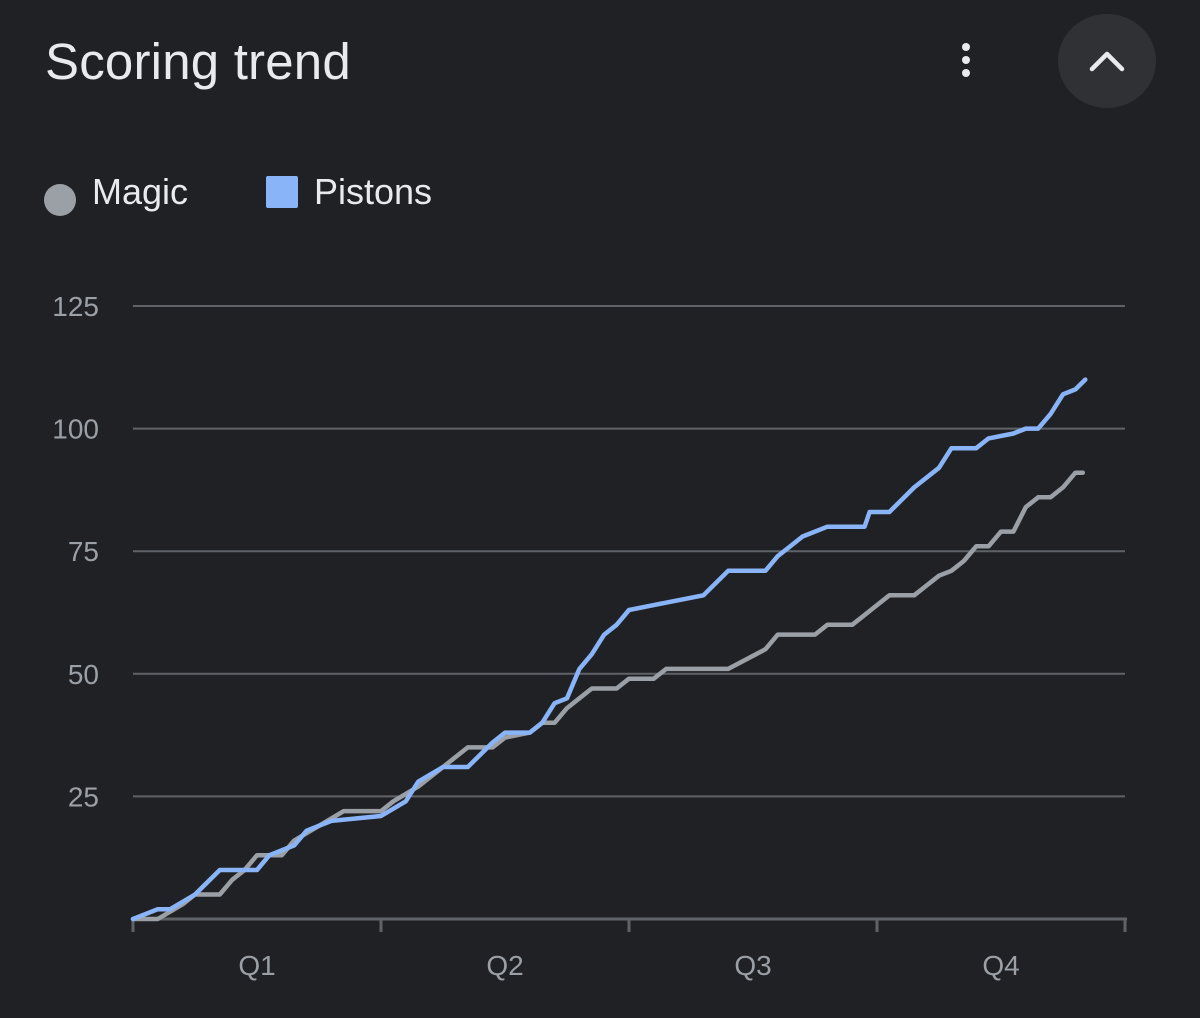  I want to click on x-tick-label-q1: Q1, so click(256, 965).